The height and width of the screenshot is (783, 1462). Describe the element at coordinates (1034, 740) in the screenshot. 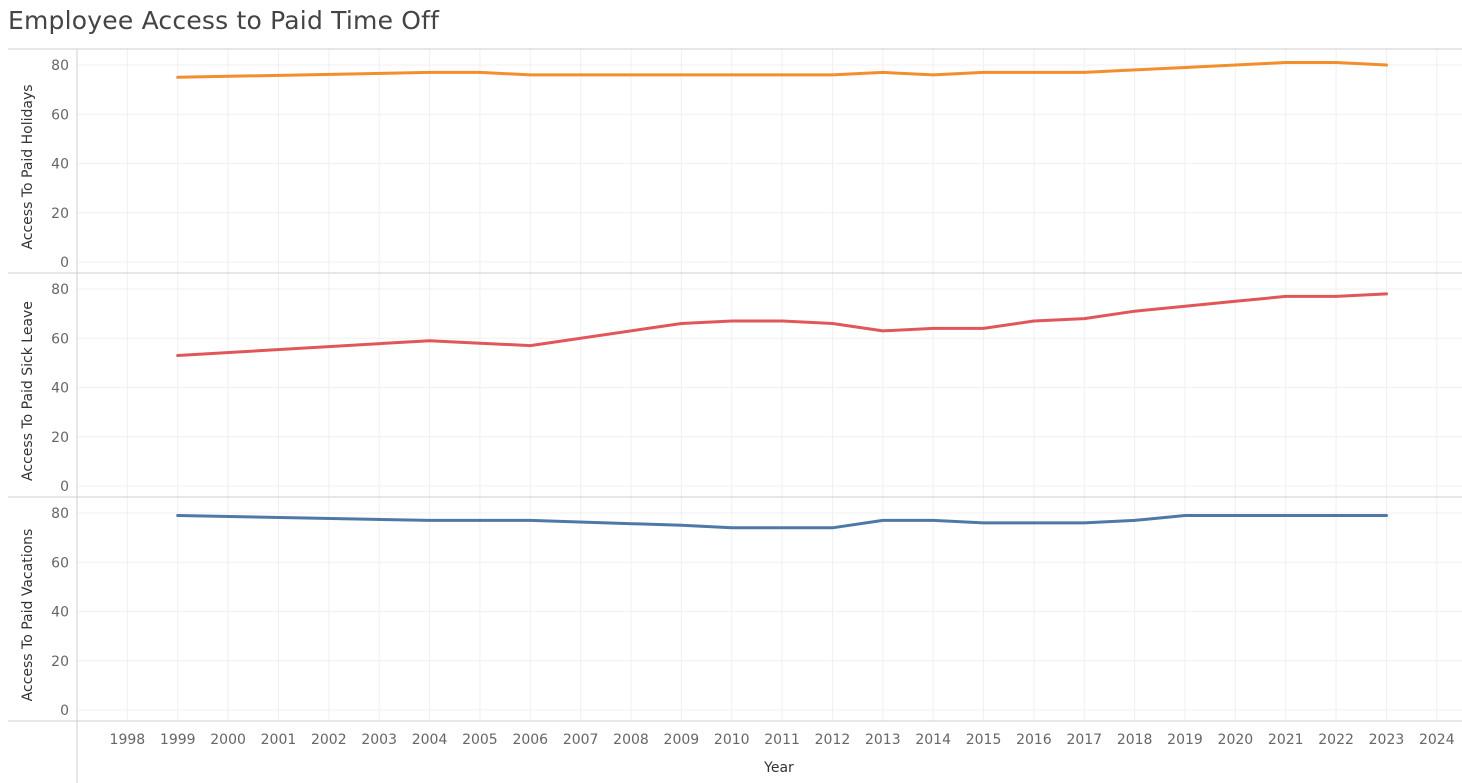

I see `x-tick-label: 2016` at that location.